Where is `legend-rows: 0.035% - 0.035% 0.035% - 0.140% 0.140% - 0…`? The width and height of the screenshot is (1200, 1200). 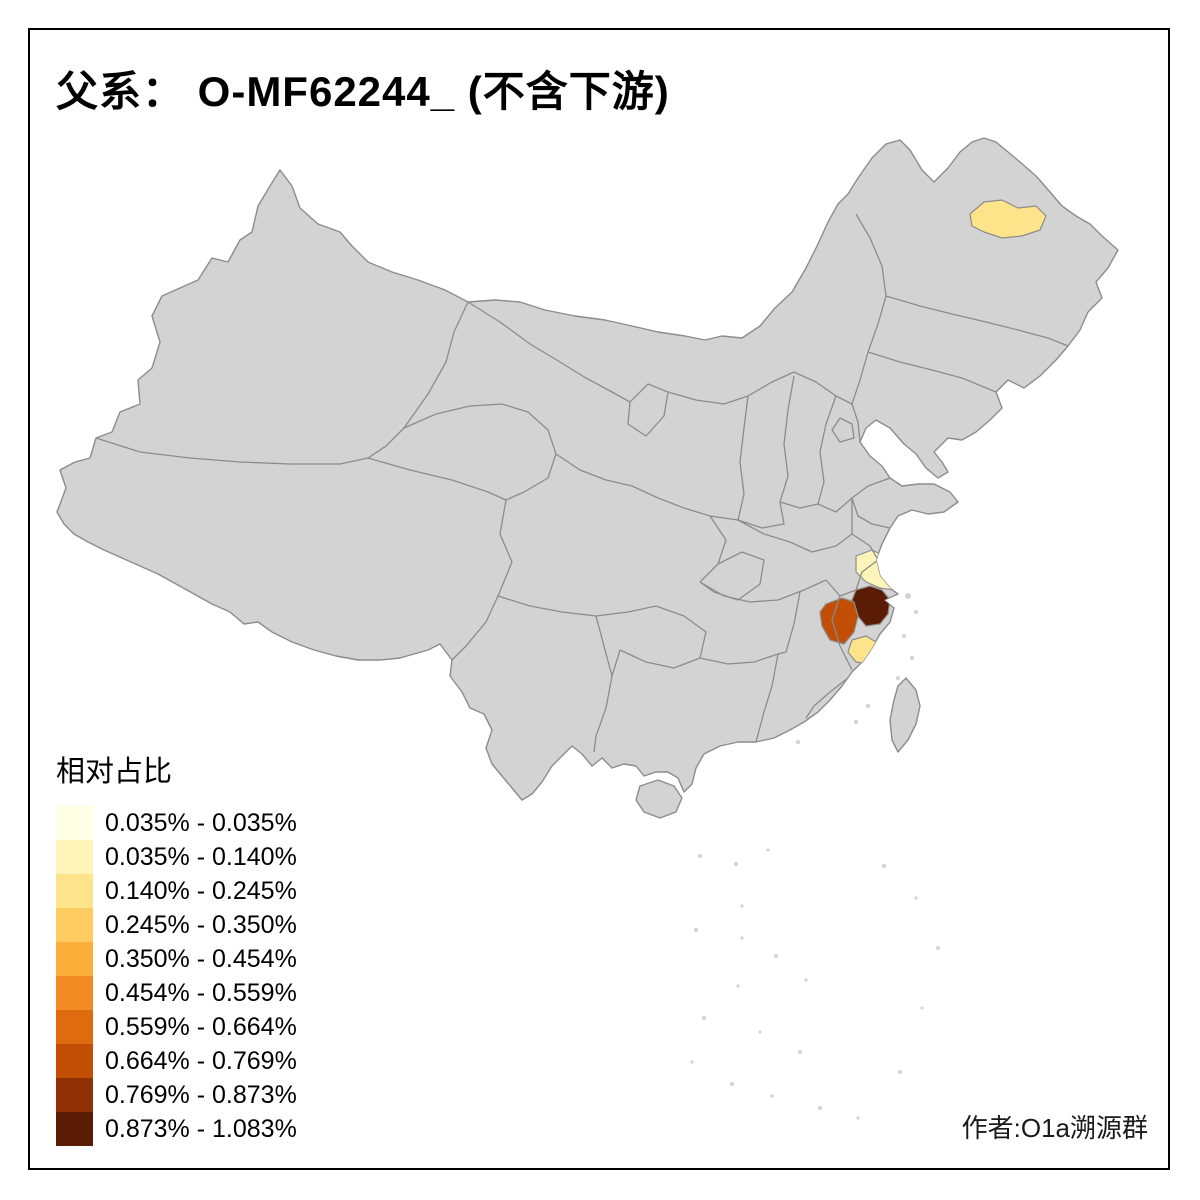
legend-rows: 0.035% - 0.035% 0.035% - 0.140% 0.140% - 0… is located at coordinates (176, 976).